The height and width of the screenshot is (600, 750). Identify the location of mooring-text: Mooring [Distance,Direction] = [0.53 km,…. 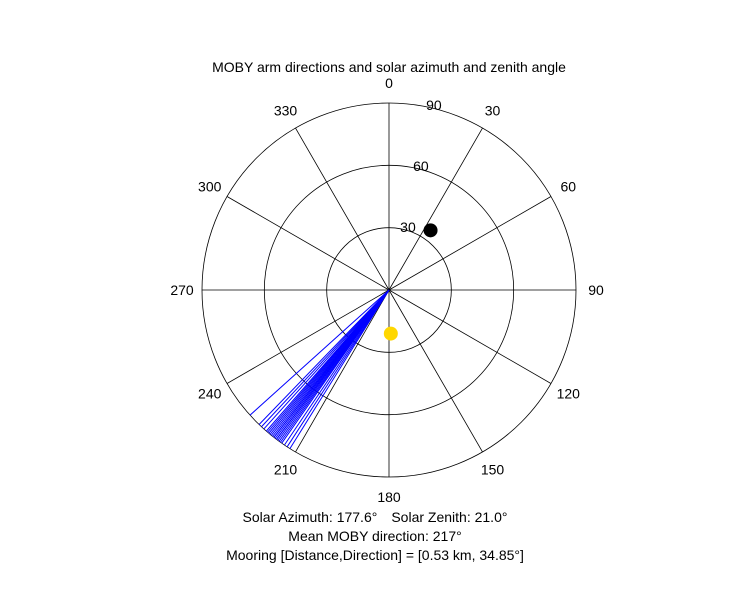
(375, 555).